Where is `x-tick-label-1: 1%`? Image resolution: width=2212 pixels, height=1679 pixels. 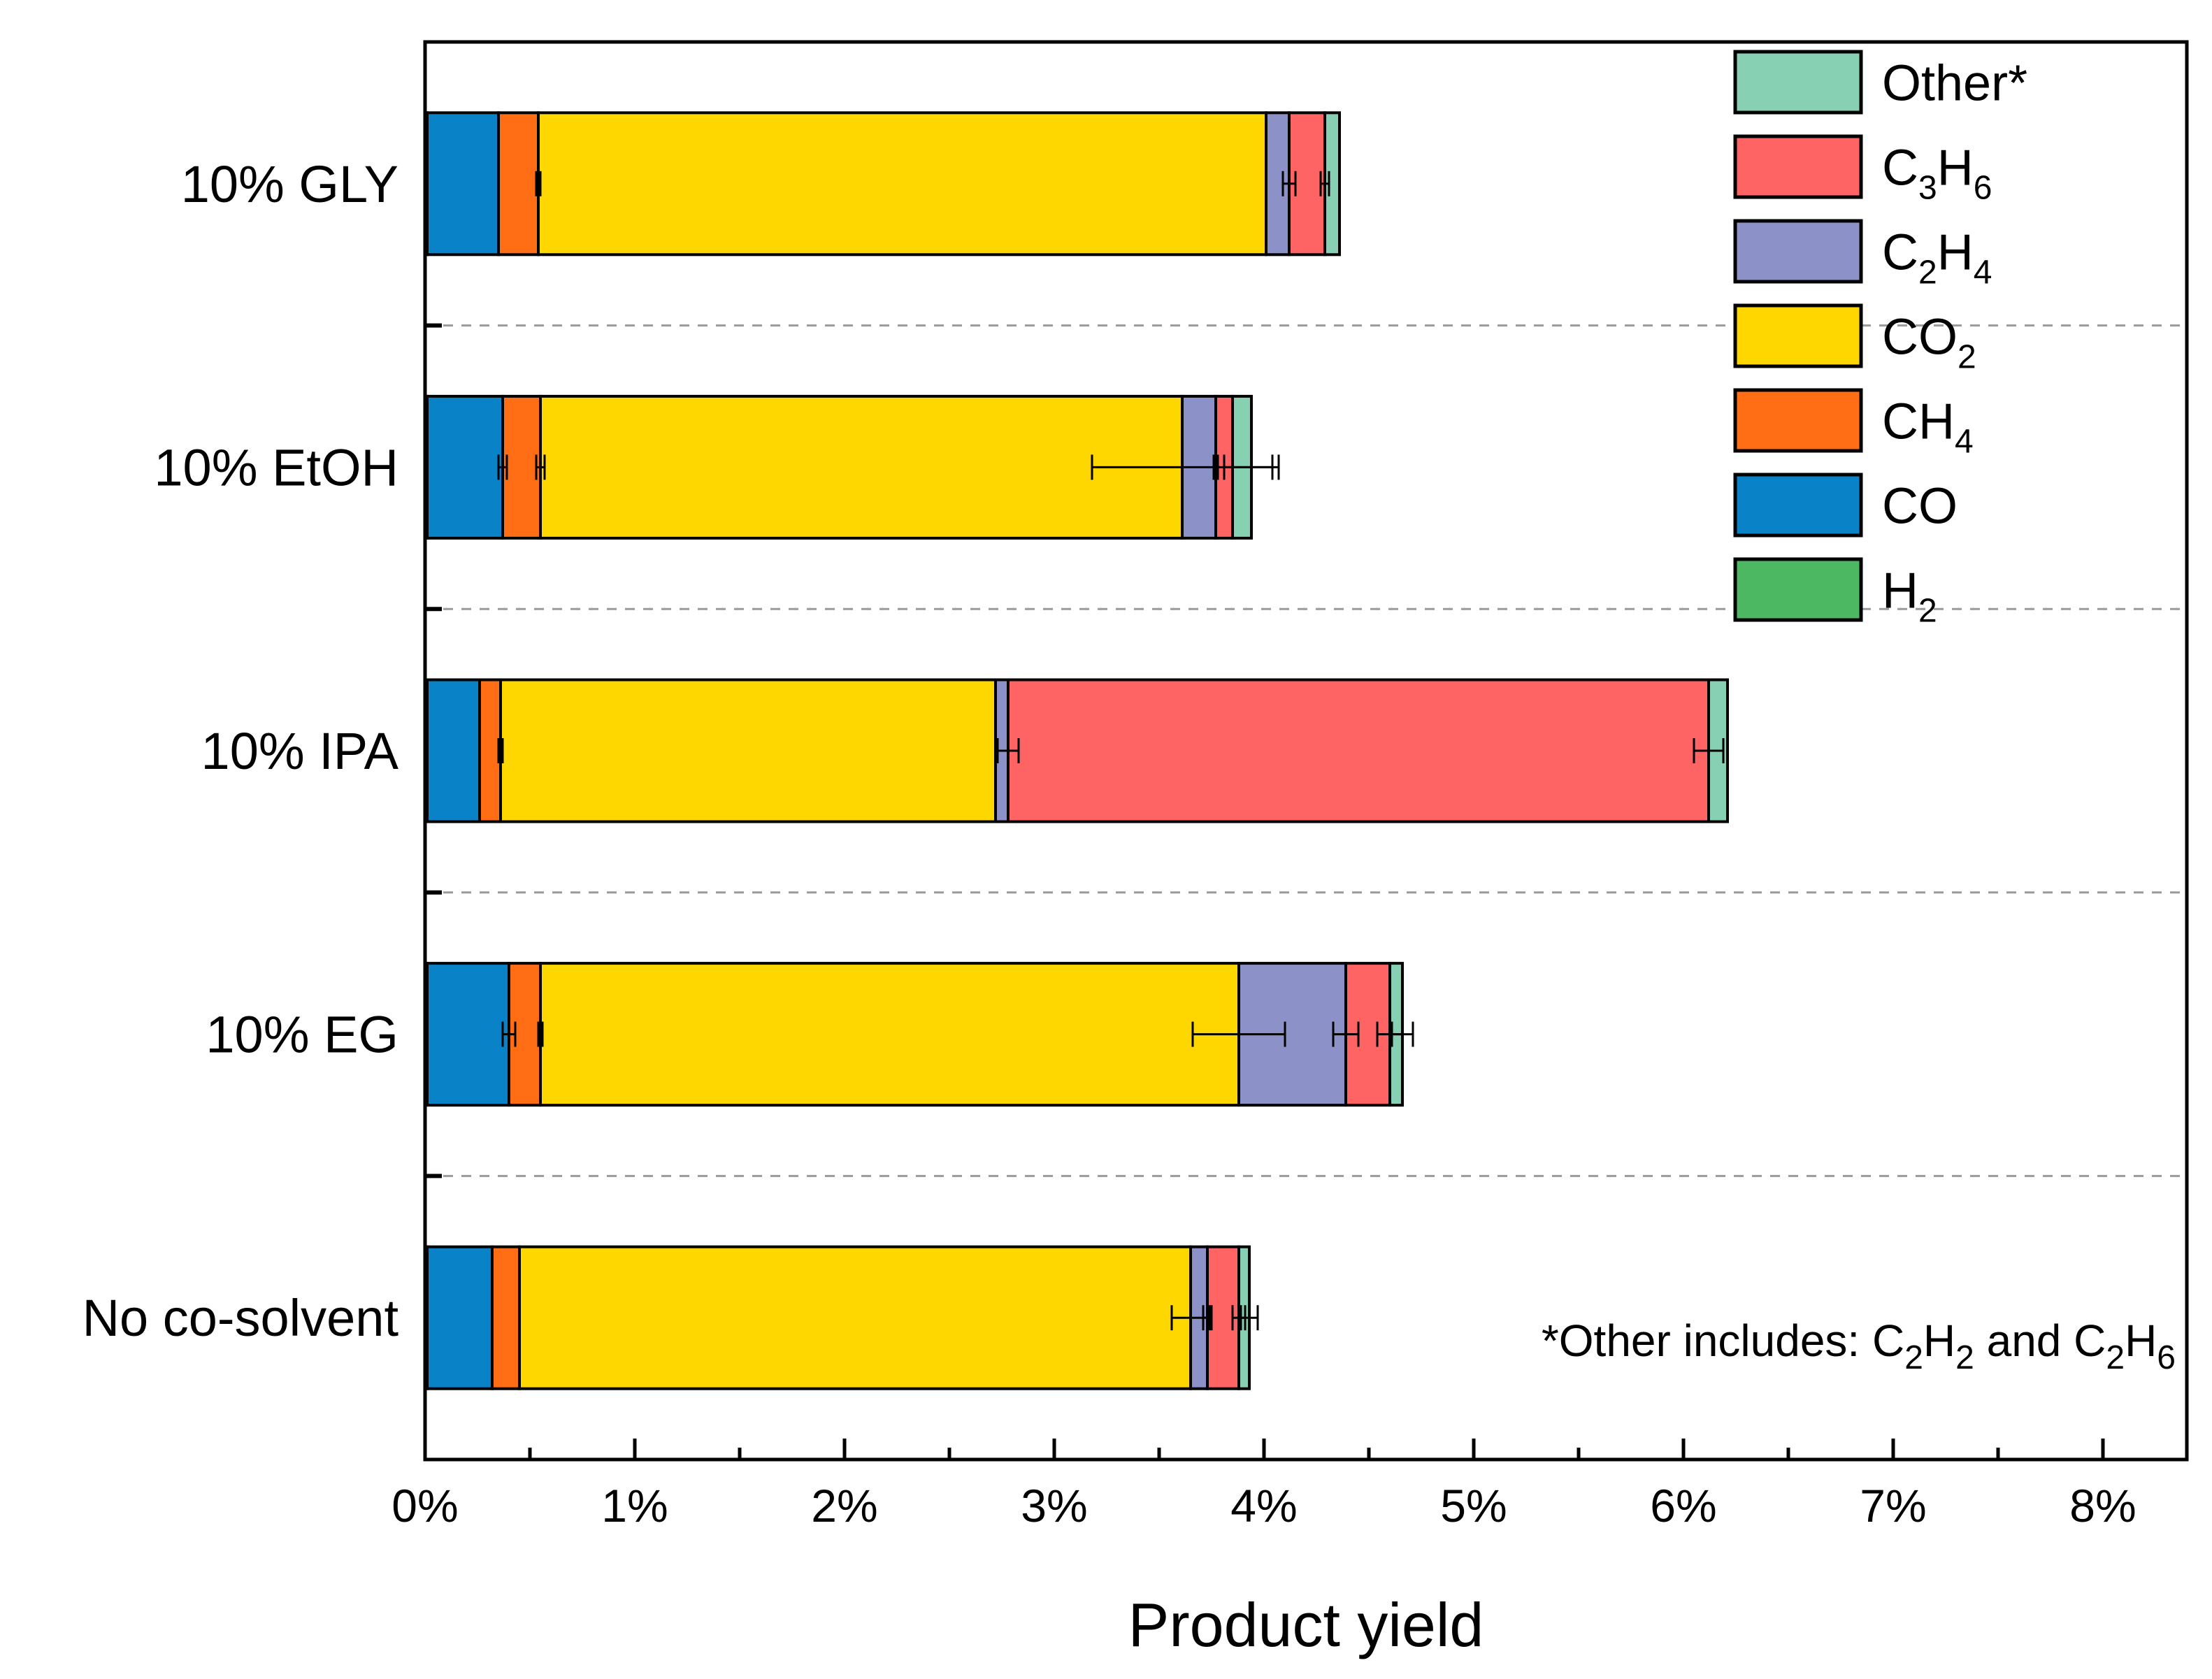
x-tick-label-1: 1% is located at coordinates (634, 1506).